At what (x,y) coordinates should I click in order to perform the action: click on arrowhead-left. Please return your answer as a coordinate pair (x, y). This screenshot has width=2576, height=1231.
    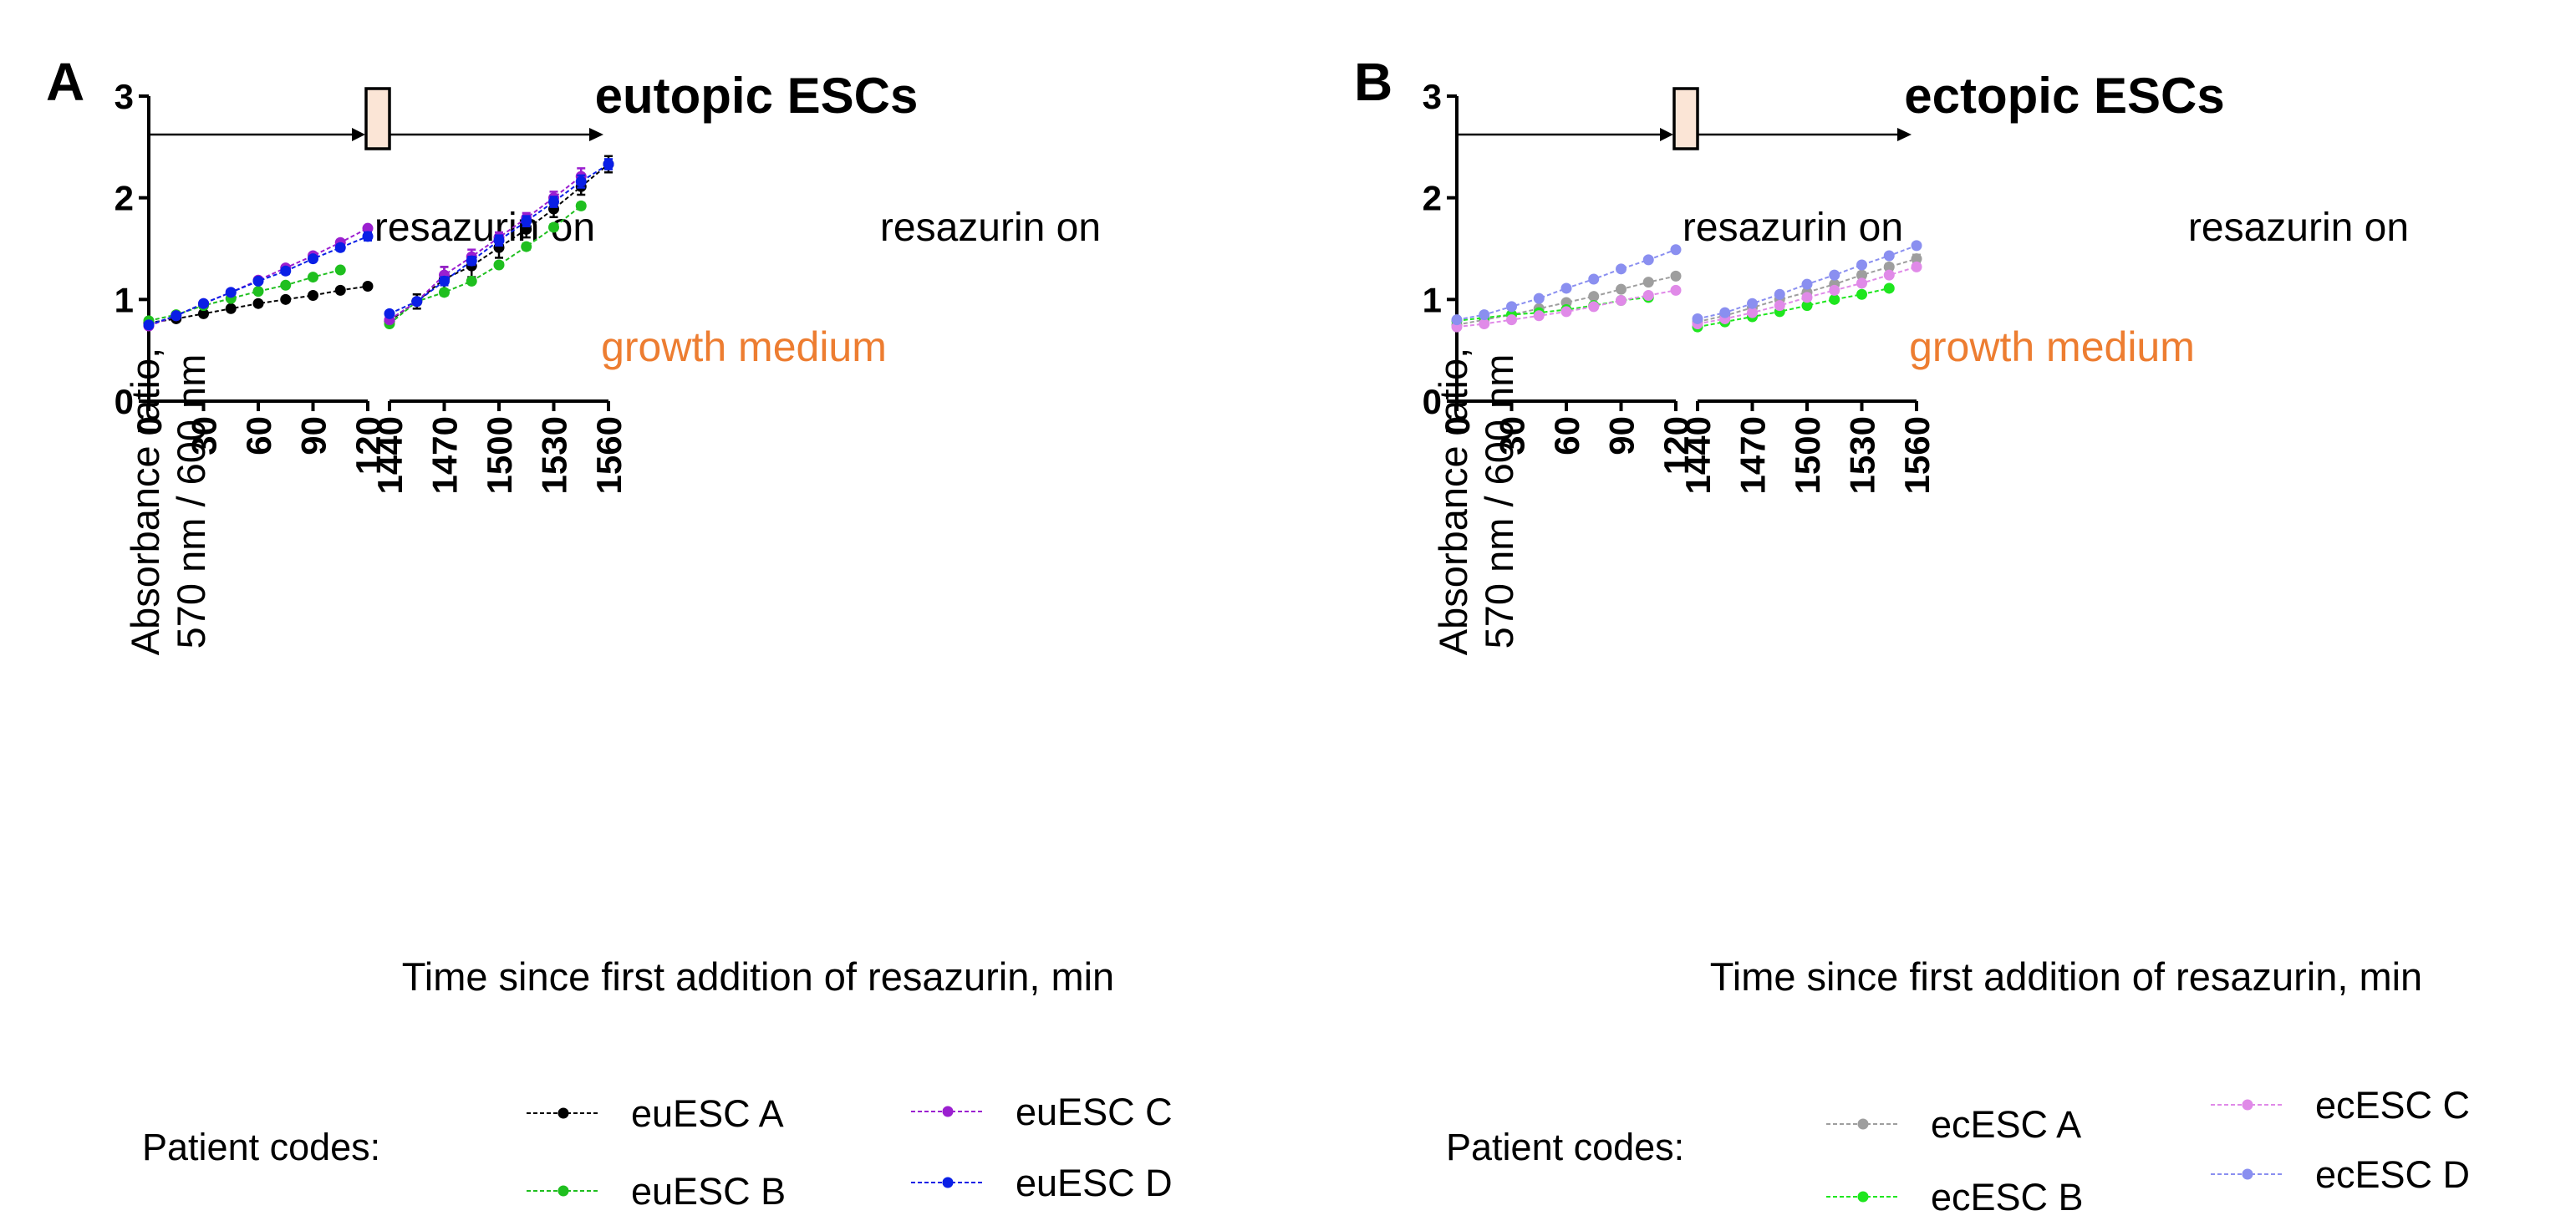
    Looking at the image, I should click on (358, 134).